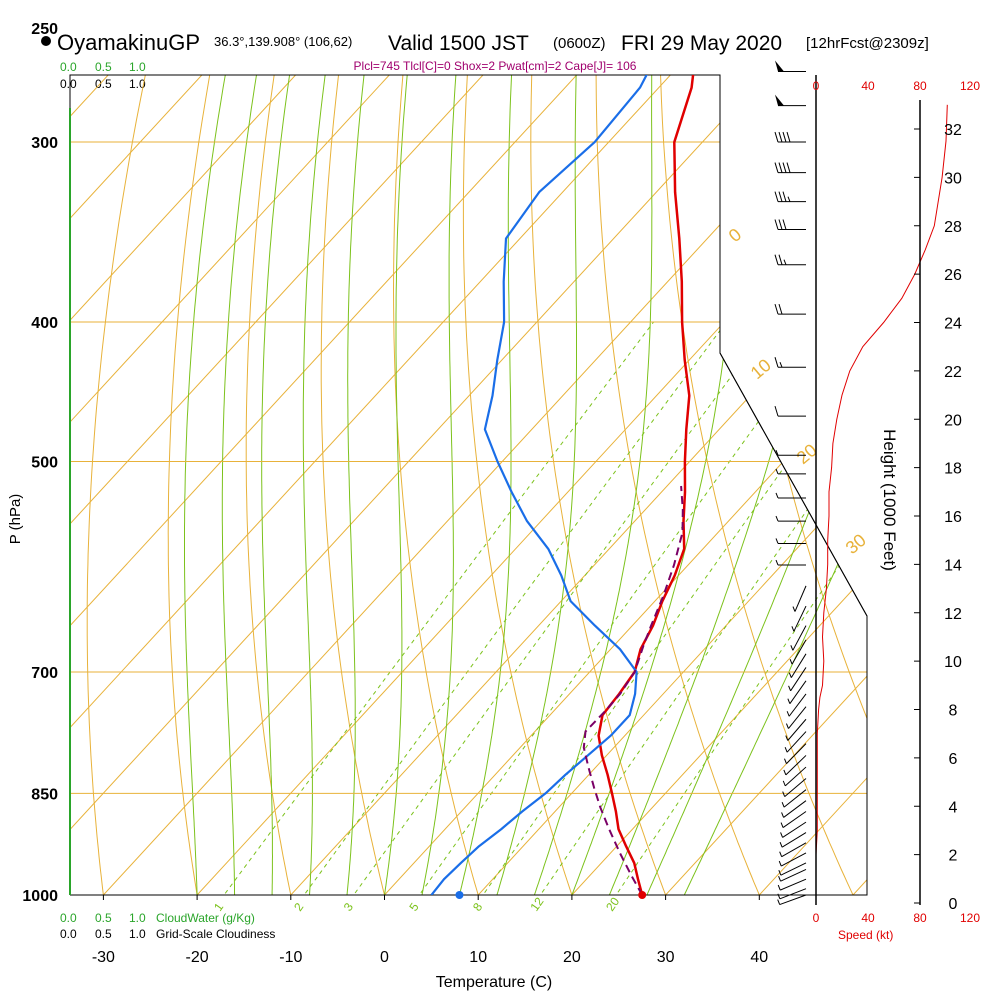 This screenshot has width=1000, height=1000. Describe the element at coordinates (579, 43) in the screenshot. I see `valid-zulu: (0600Z)` at that location.